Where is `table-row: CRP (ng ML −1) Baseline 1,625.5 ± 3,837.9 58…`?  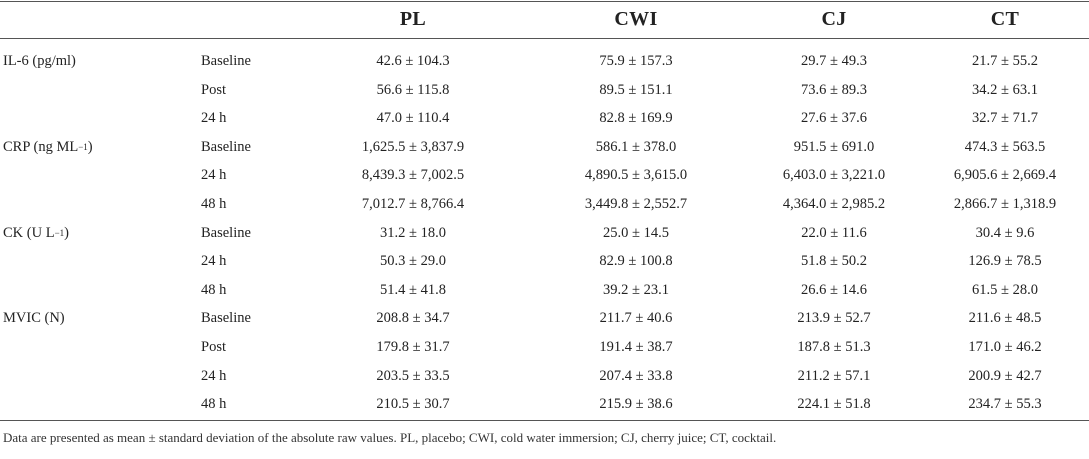 table-row: CRP (ng ML −1) Baseline 1,625.5 ± 3,837.9 58… is located at coordinates (544, 147).